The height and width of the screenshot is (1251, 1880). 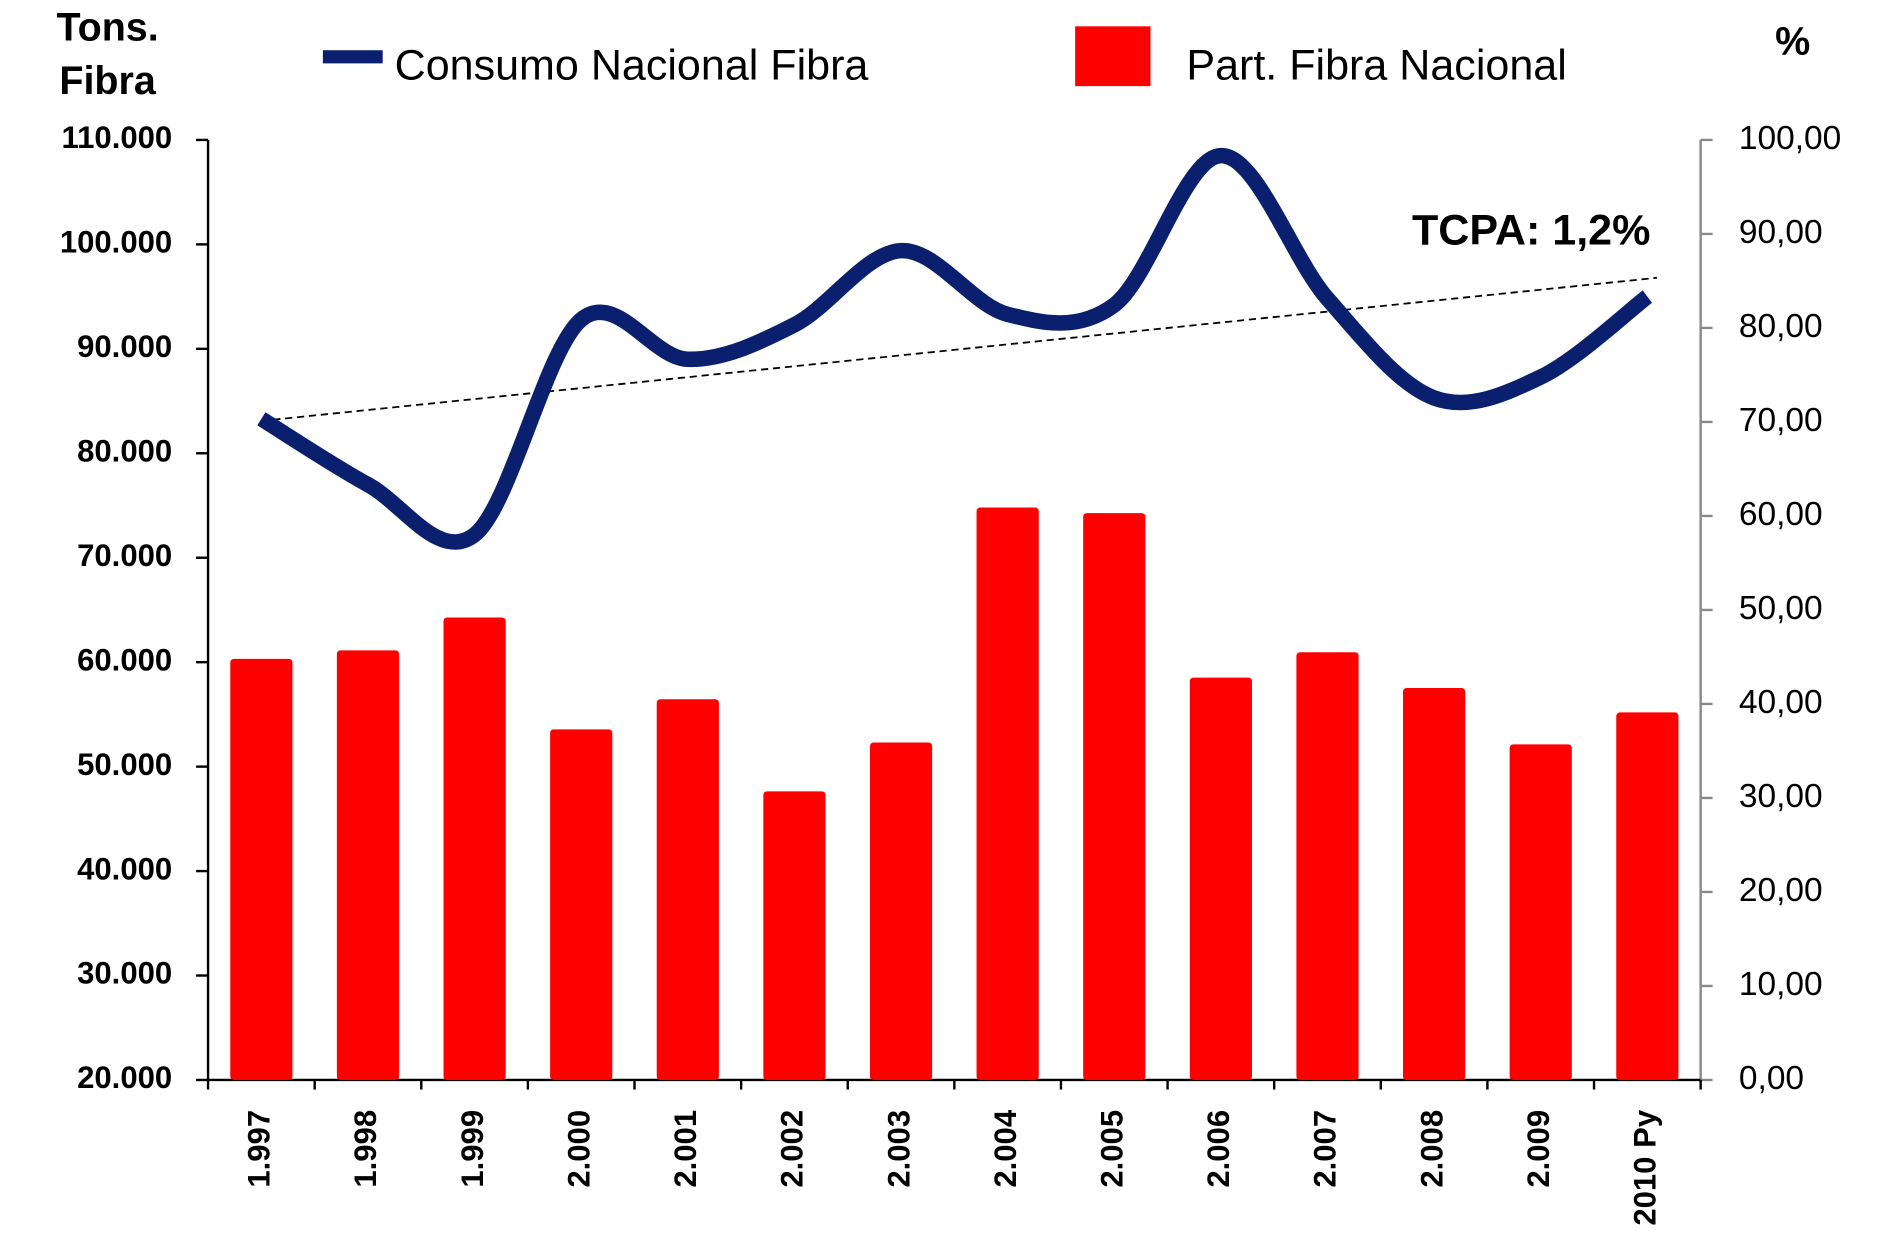 I want to click on x-tick-label: 1.997, so click(x=259, y=1149).